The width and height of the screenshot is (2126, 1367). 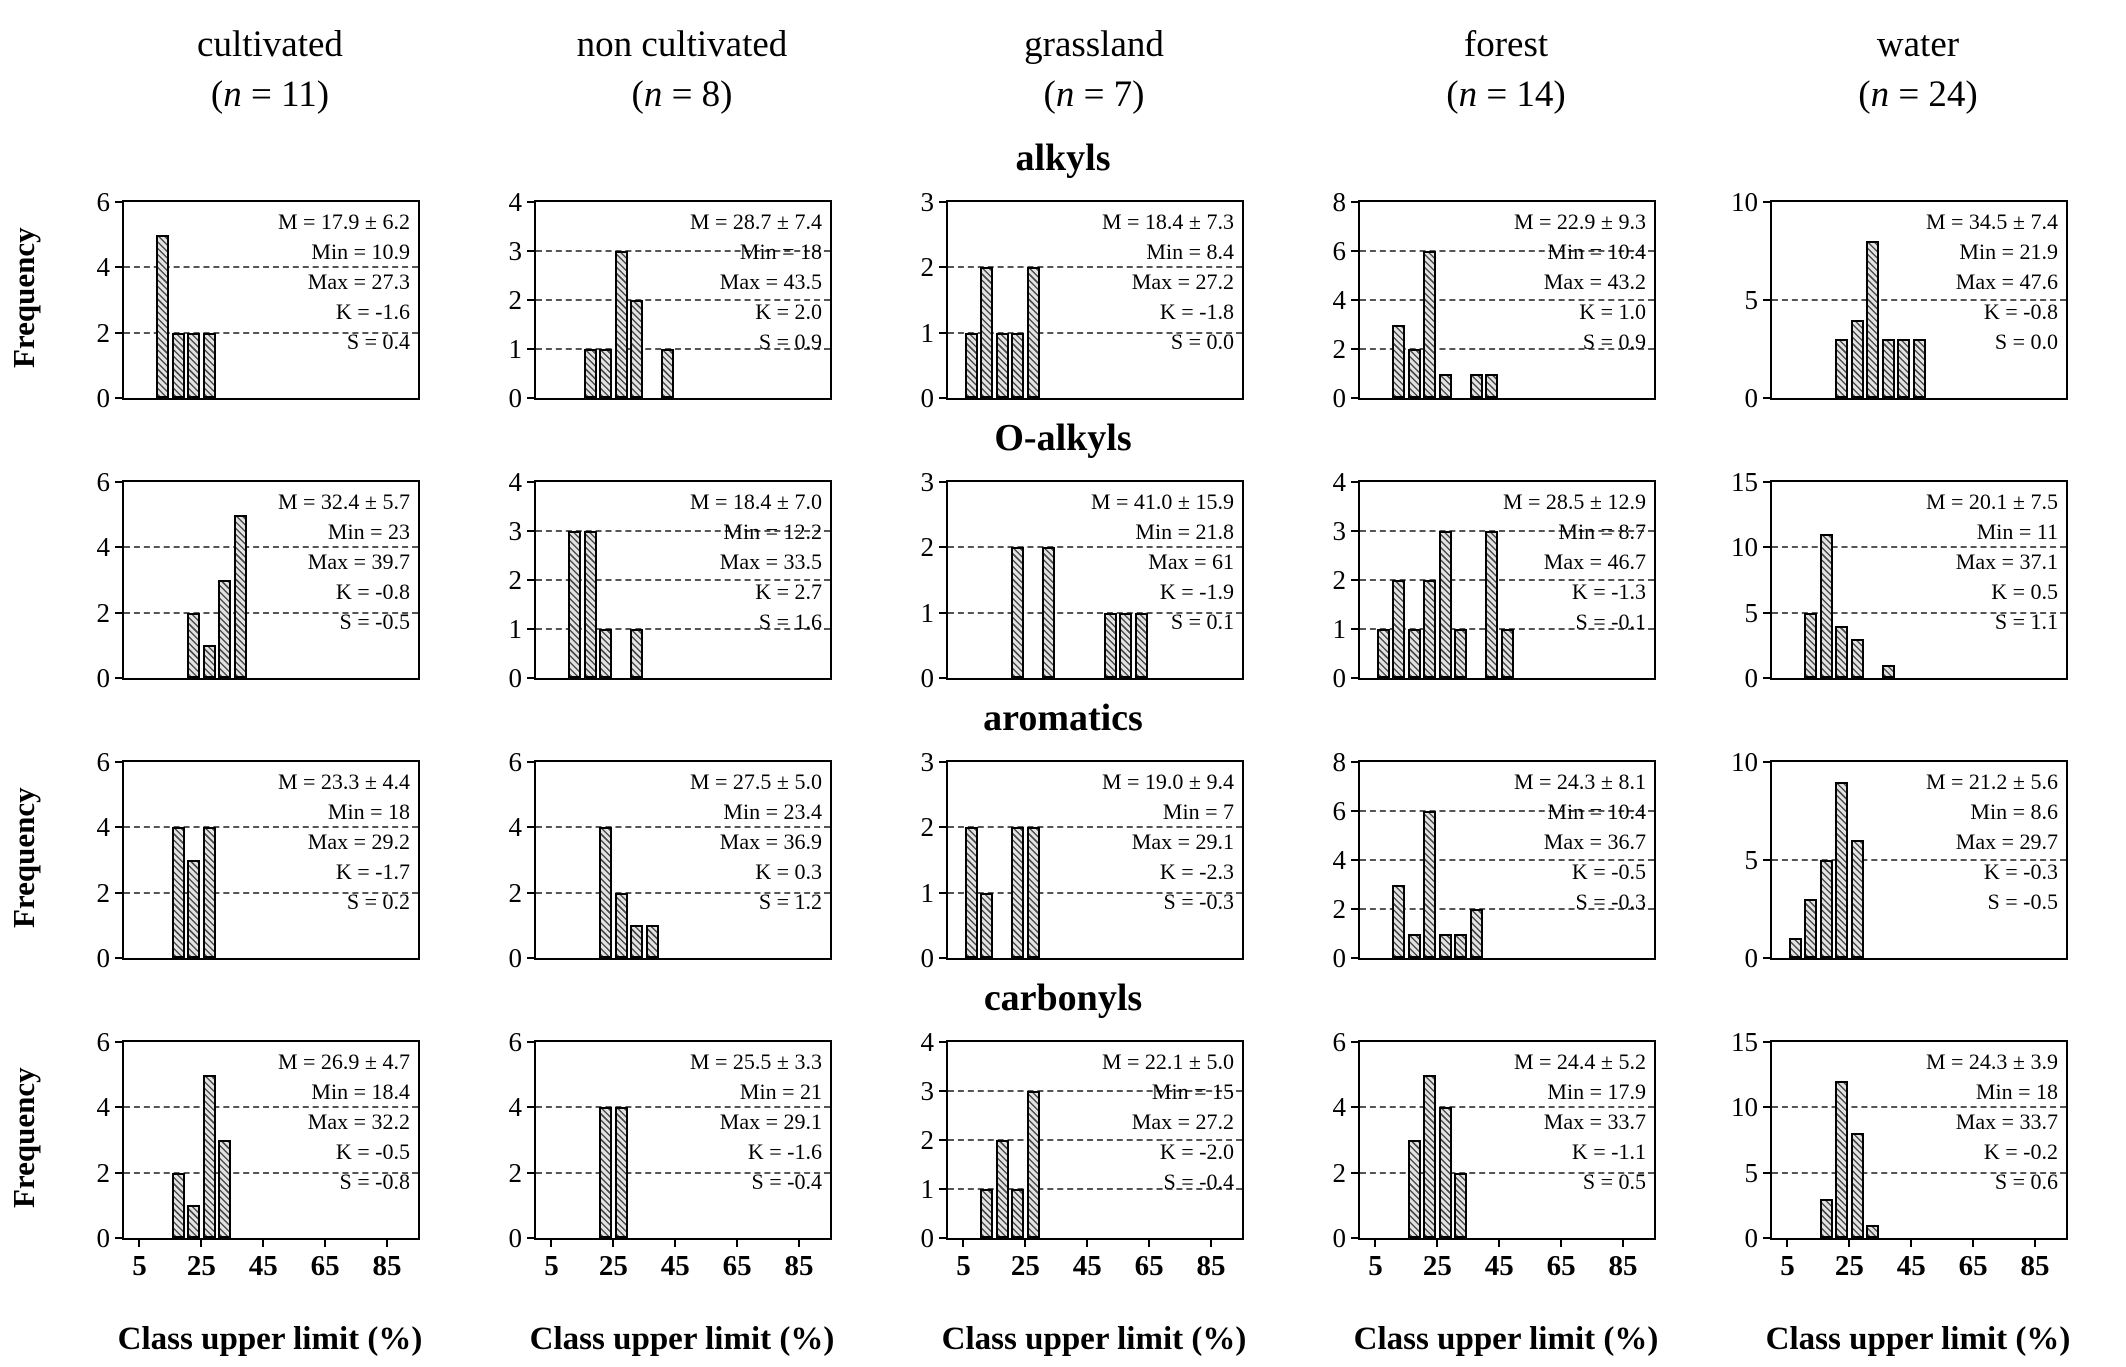 I want to click on stat-line: M = 24.4 ± 5.2, so click(x=1579, y=1061).